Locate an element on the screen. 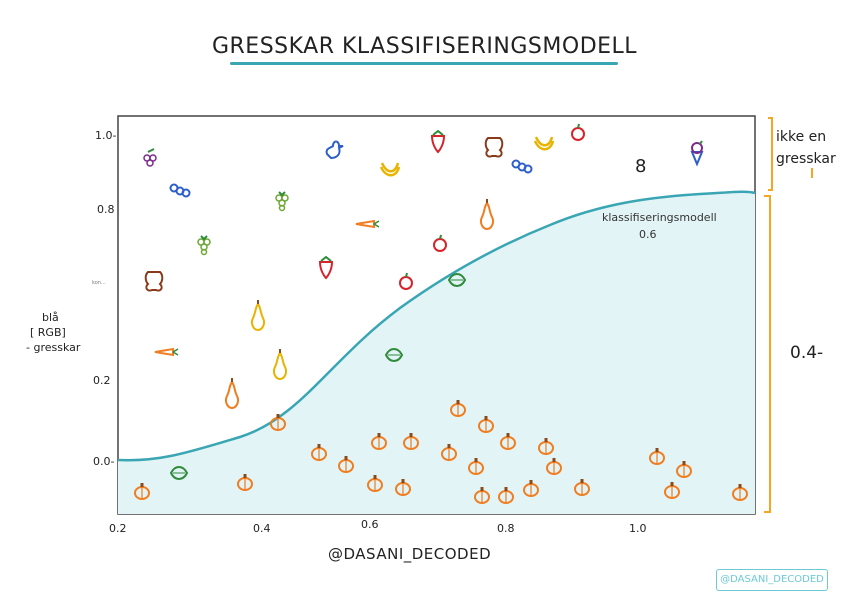 This screenshot has width=849, height=600. threshold-label: 0.4- is located at coordinates (807, 353).